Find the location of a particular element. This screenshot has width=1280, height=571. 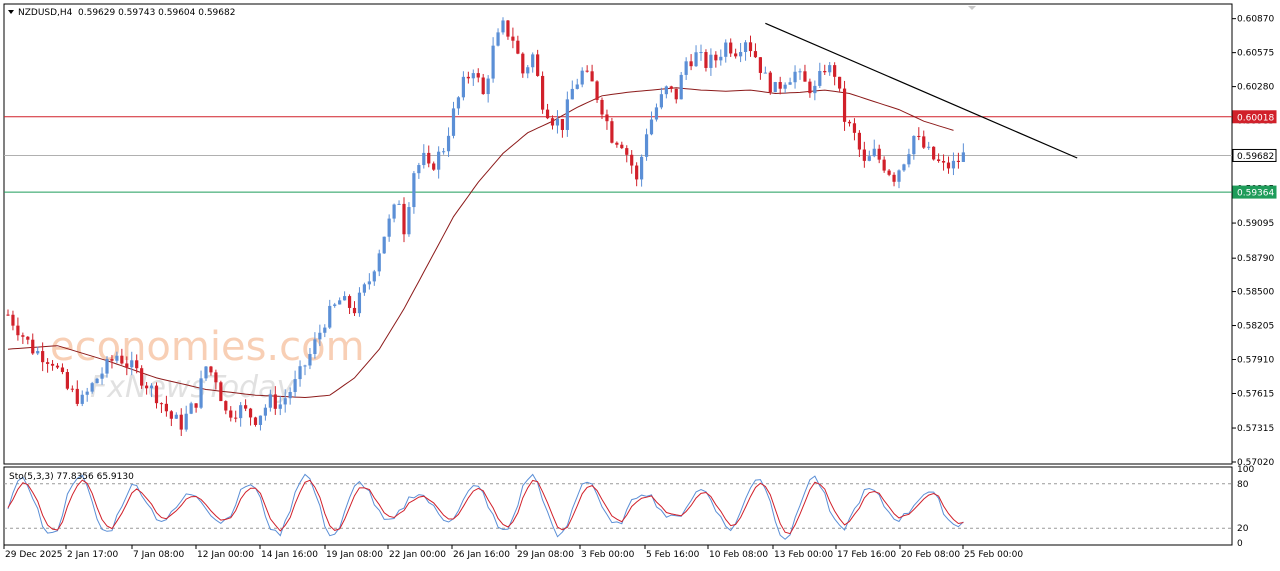

ohlc-values: 0.59629 0.59743 0.59604 0.59682 is located at coordinates (156, 13).